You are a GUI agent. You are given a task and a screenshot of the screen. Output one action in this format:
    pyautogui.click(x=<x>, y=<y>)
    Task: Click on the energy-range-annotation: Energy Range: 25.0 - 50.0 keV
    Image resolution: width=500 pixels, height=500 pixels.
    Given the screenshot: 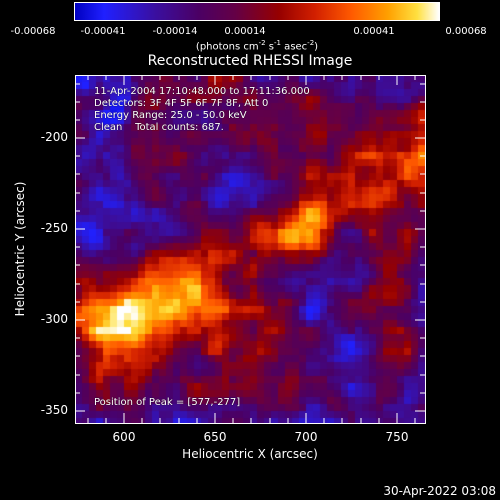 What is the action you would take?
    pyautogui.click(x=170, y=115)
    